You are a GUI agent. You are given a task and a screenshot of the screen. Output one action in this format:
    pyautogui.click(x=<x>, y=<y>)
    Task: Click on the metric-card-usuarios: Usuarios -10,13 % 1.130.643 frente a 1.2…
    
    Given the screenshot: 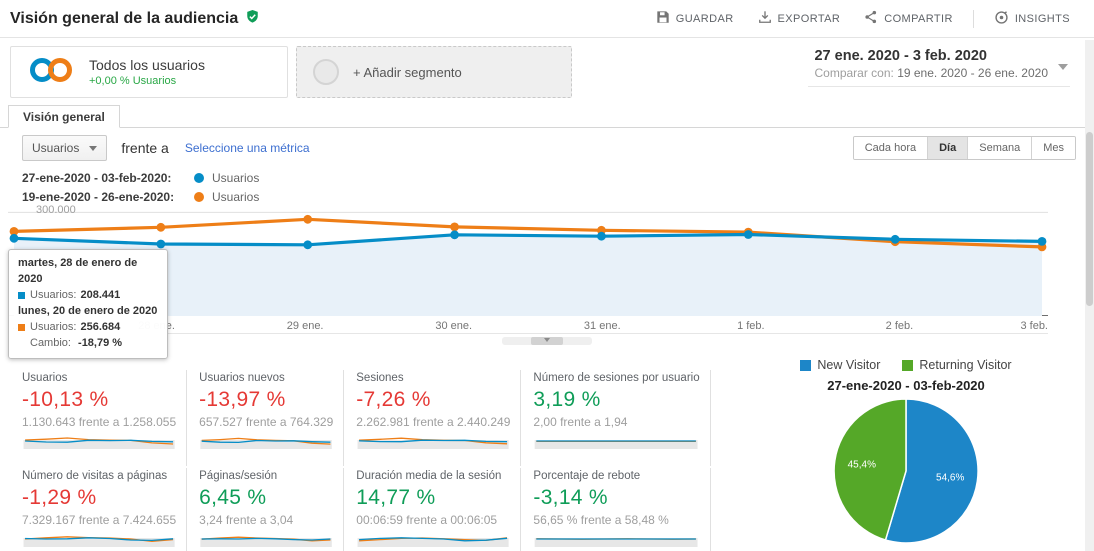 What is the action you would take?
    pyautogui.click(x=99, y=418)
    